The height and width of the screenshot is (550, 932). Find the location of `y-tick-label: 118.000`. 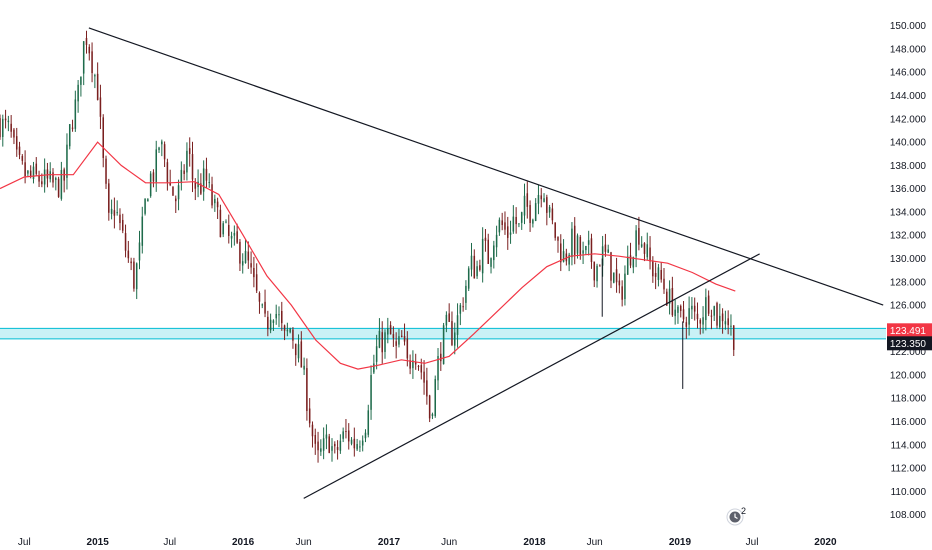

y-tick-label: 118.000 is located at coordinates (909, 399).